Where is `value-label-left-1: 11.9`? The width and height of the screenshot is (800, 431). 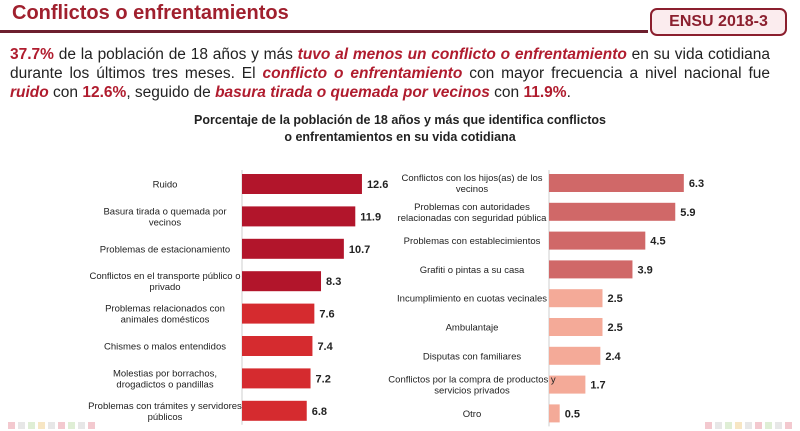 value-label-left-1: 11.9 is located at coordinates (370, 217).